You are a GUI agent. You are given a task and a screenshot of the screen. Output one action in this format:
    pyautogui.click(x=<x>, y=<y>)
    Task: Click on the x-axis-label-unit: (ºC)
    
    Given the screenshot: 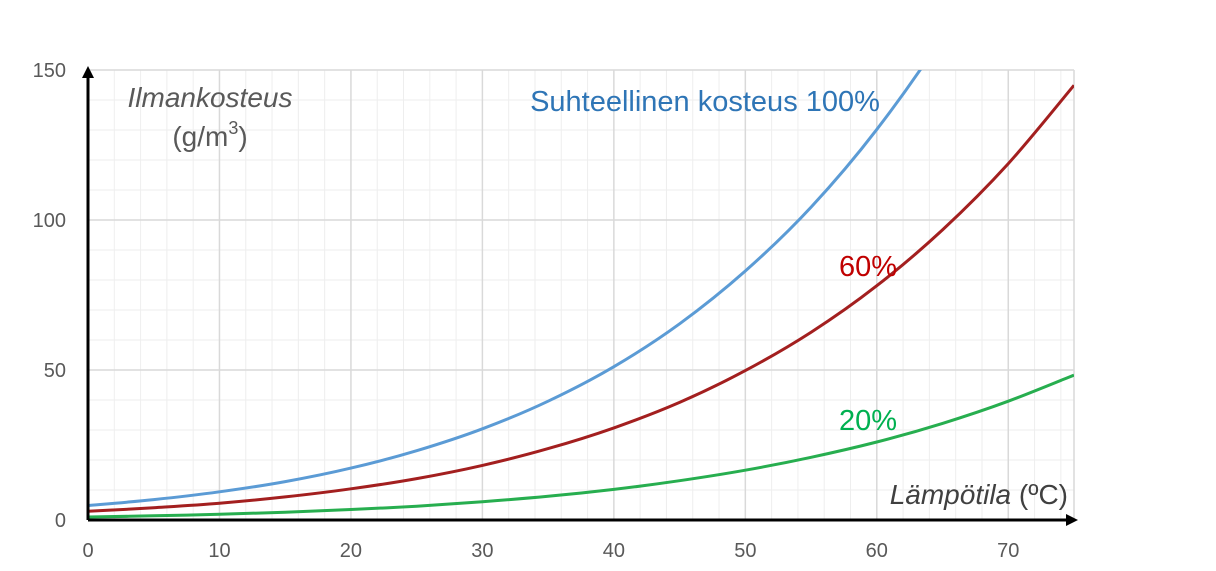 What is the action you would take?
    pyautogui.click(x=1043, y=494)
    